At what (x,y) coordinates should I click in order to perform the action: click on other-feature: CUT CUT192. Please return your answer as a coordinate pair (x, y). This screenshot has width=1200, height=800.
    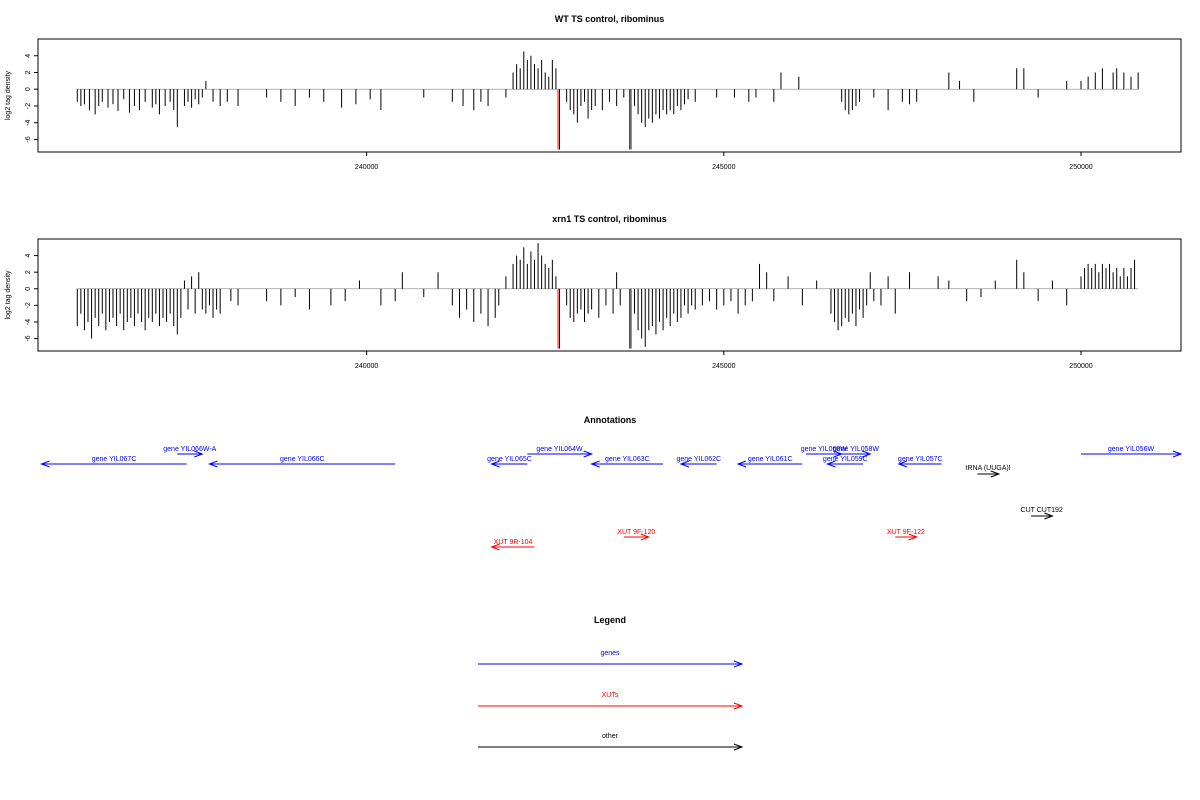
    Looking at the image, I should click on (1042, 513).